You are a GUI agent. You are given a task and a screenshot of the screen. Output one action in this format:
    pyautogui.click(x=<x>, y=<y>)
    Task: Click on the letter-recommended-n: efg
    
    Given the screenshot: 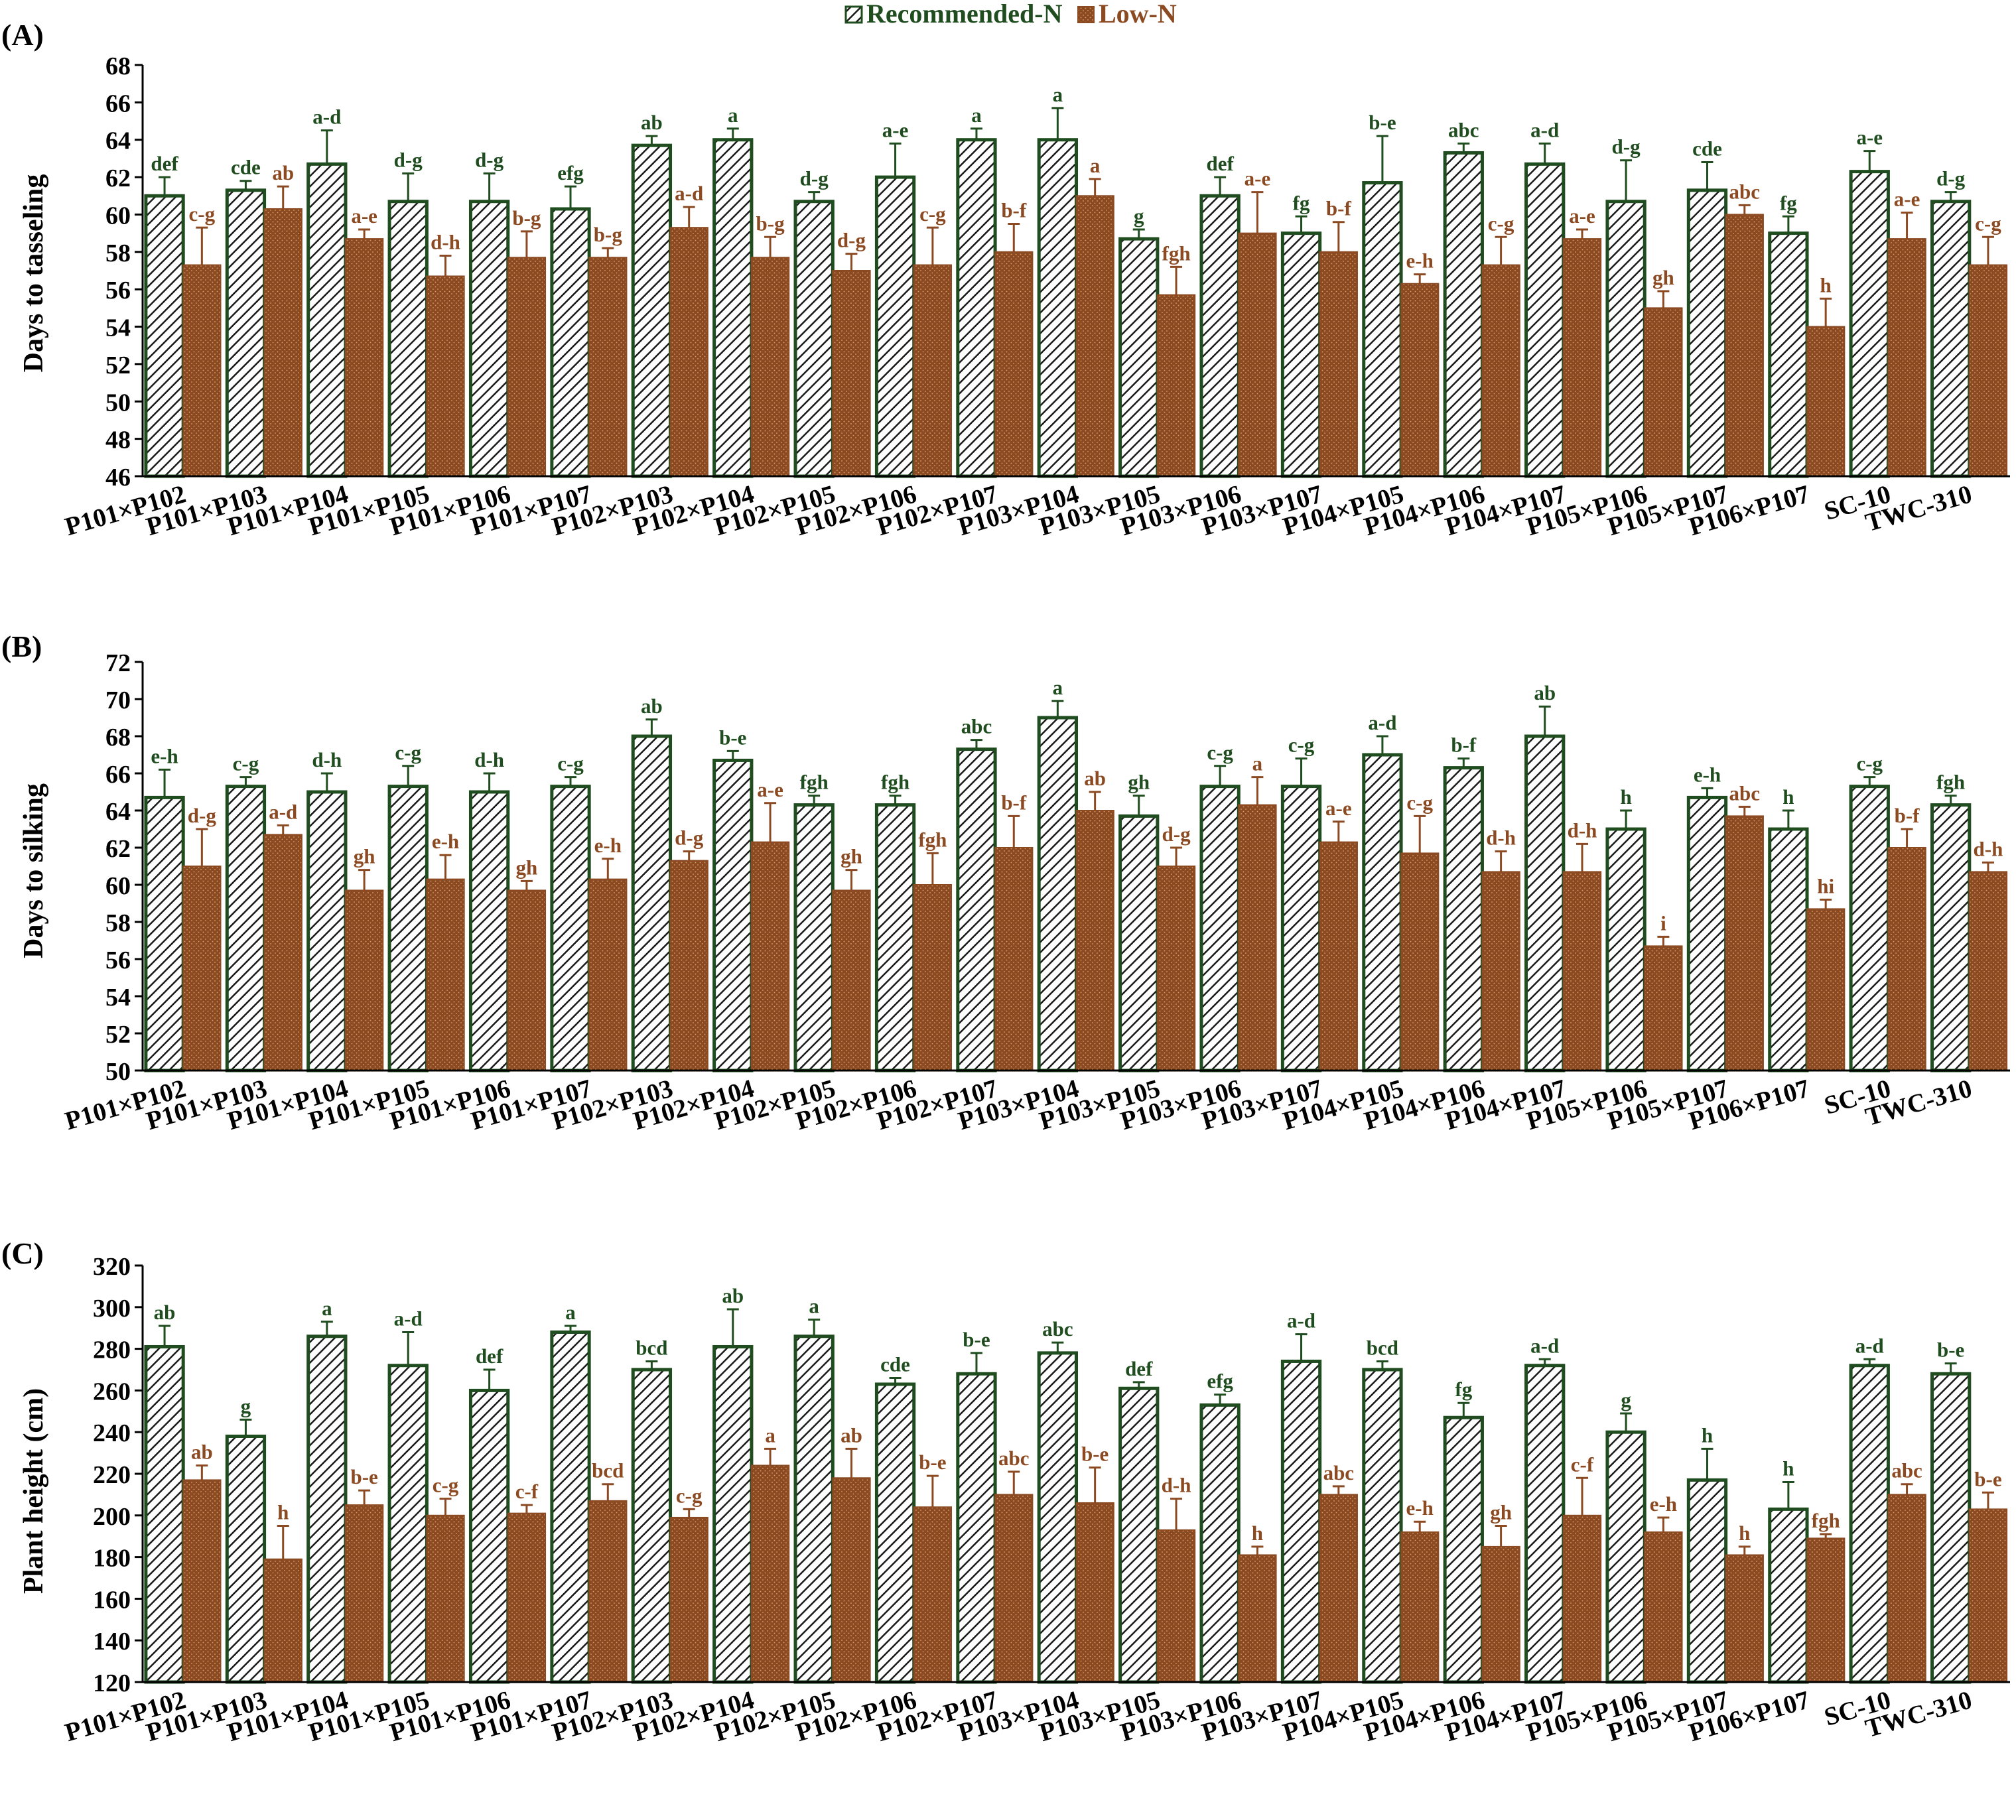 What is the action you would take?
    pyautogui.click(x=570, y=172)
    